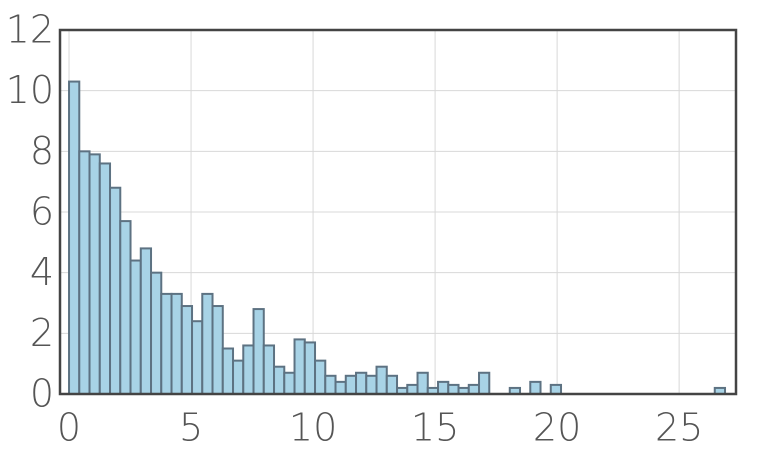  I want to click on x-tick-label: 20, so click(557, 428).